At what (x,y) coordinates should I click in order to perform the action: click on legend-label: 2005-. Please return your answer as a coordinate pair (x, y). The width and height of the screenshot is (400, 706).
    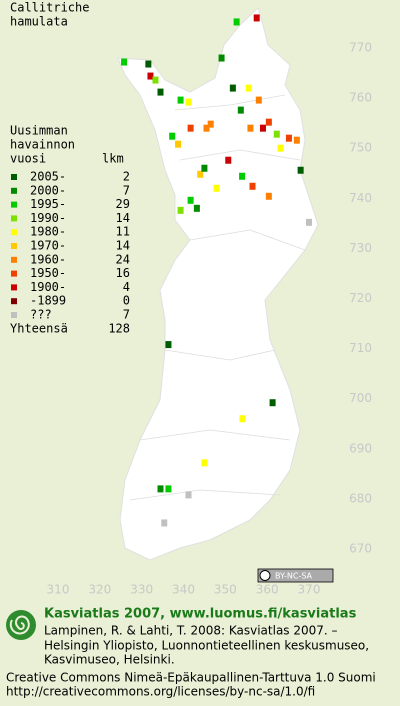
    Looking at the image, I should click on (48, 177).